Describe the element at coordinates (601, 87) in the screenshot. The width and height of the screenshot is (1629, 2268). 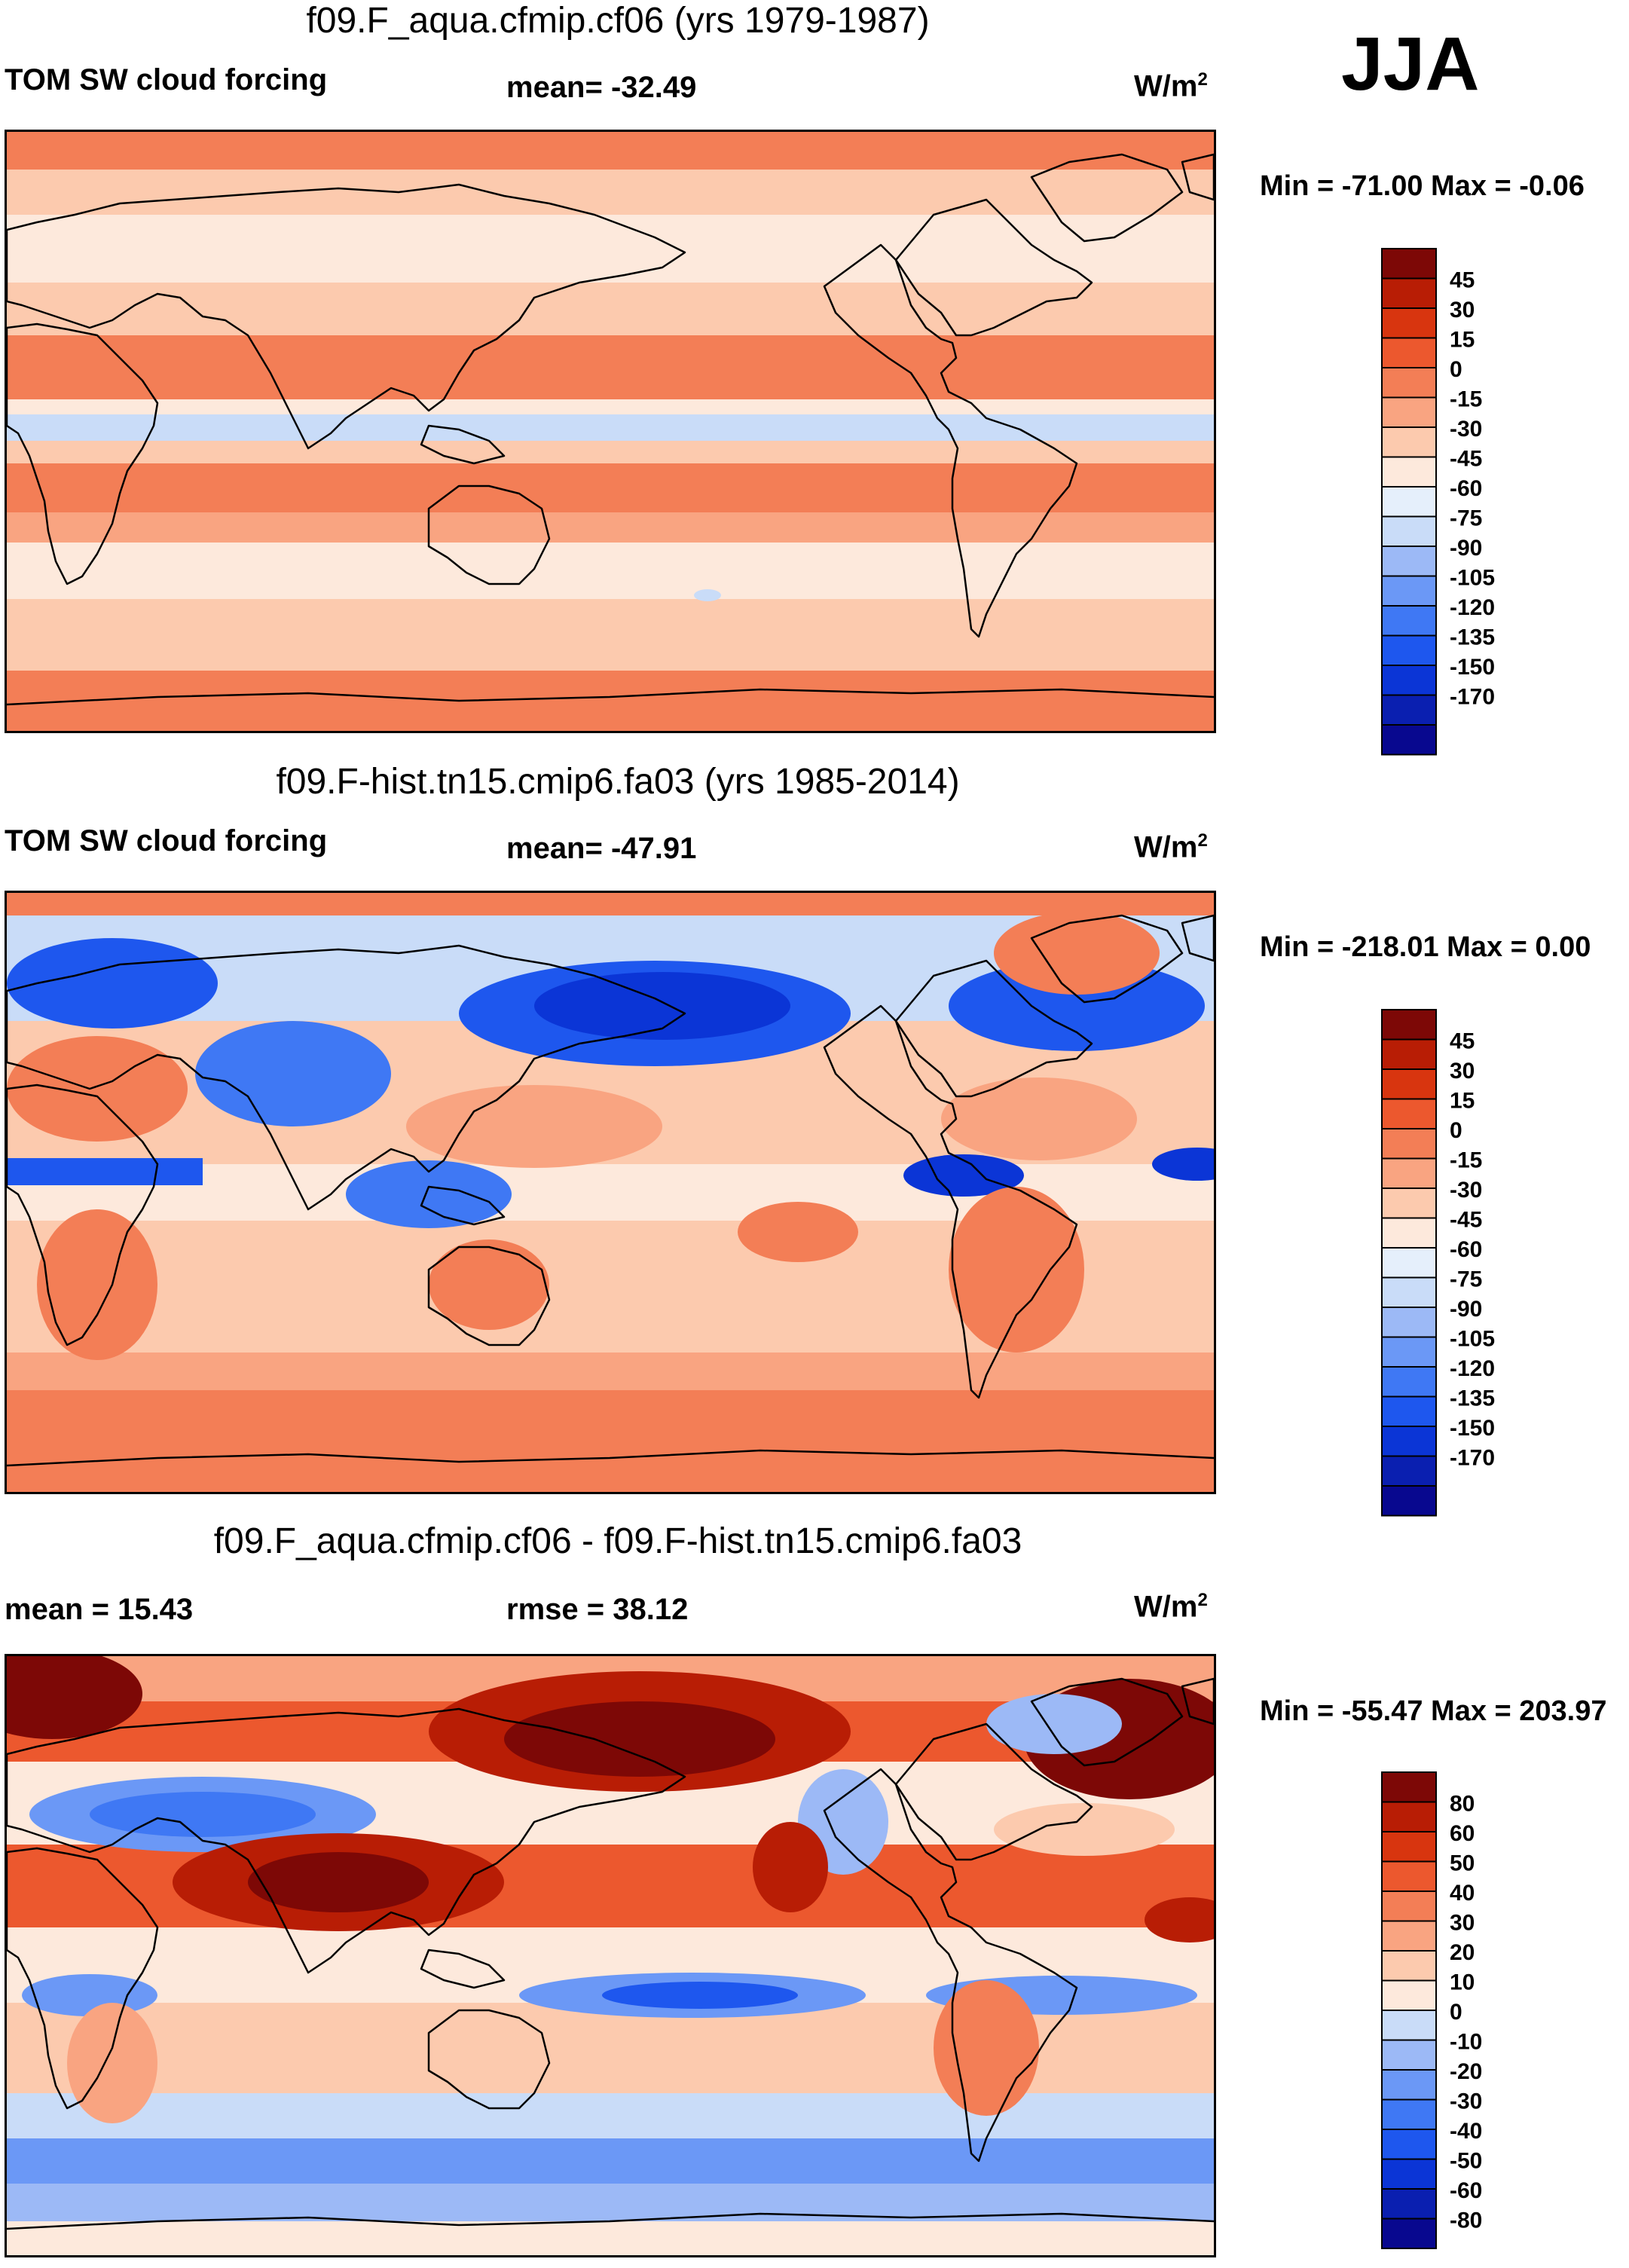
I see `panel1-mean-label: mean= -32.49` at that location.